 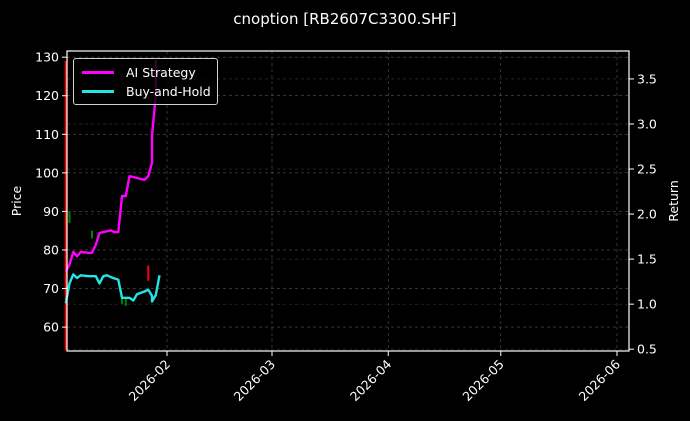 I want to click on y-tick-label: 60, so click(x=51, y=327).